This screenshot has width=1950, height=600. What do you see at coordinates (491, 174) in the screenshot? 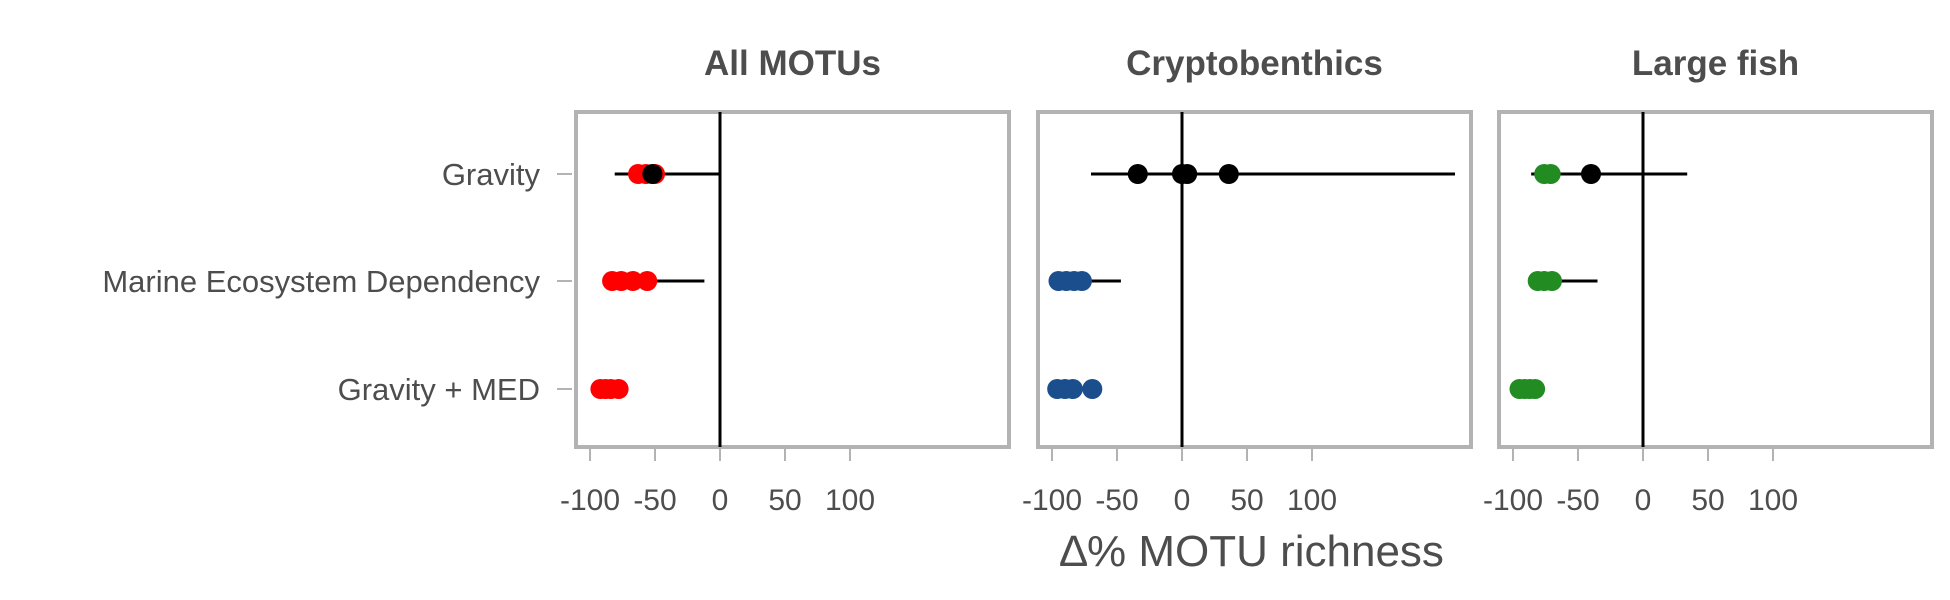
I see `row-label: Gravity` at bounding box center [491, 174].